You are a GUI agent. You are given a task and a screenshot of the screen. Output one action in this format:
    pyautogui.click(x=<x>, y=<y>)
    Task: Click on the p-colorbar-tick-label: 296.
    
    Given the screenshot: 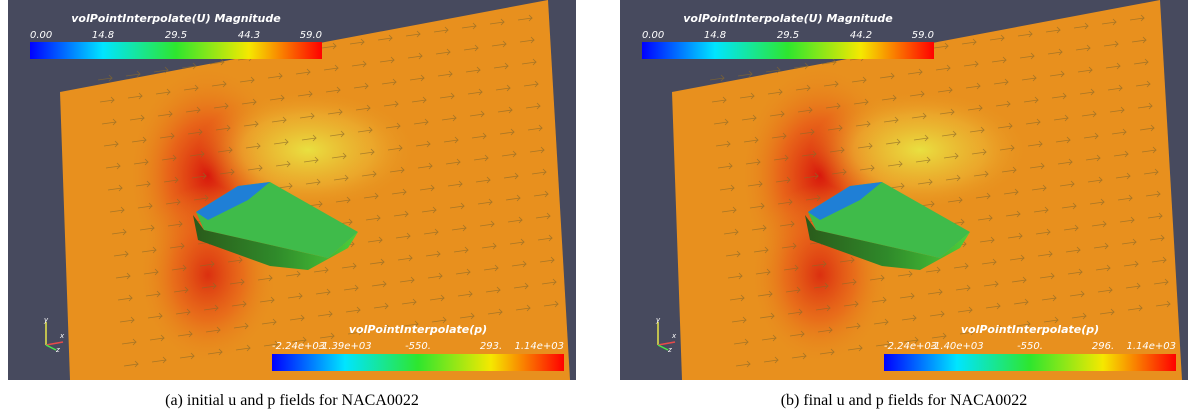 What is the action you would take?
    pyautogui.click(x=1103, y=346)
    